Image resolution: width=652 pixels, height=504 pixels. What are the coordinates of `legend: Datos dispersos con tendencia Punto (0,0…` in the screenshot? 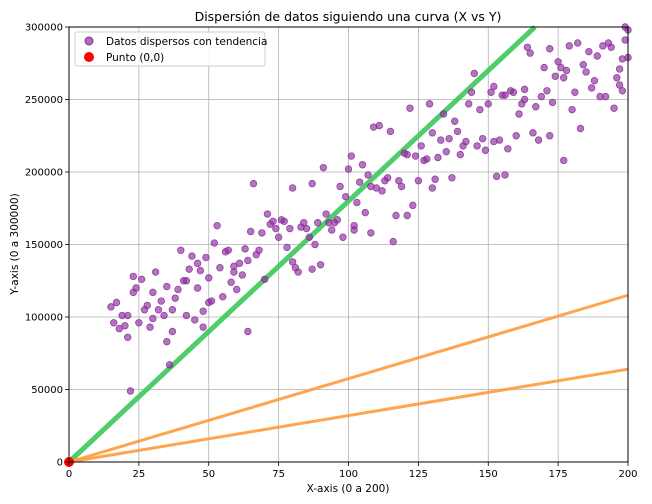 It's located at (170, 49).